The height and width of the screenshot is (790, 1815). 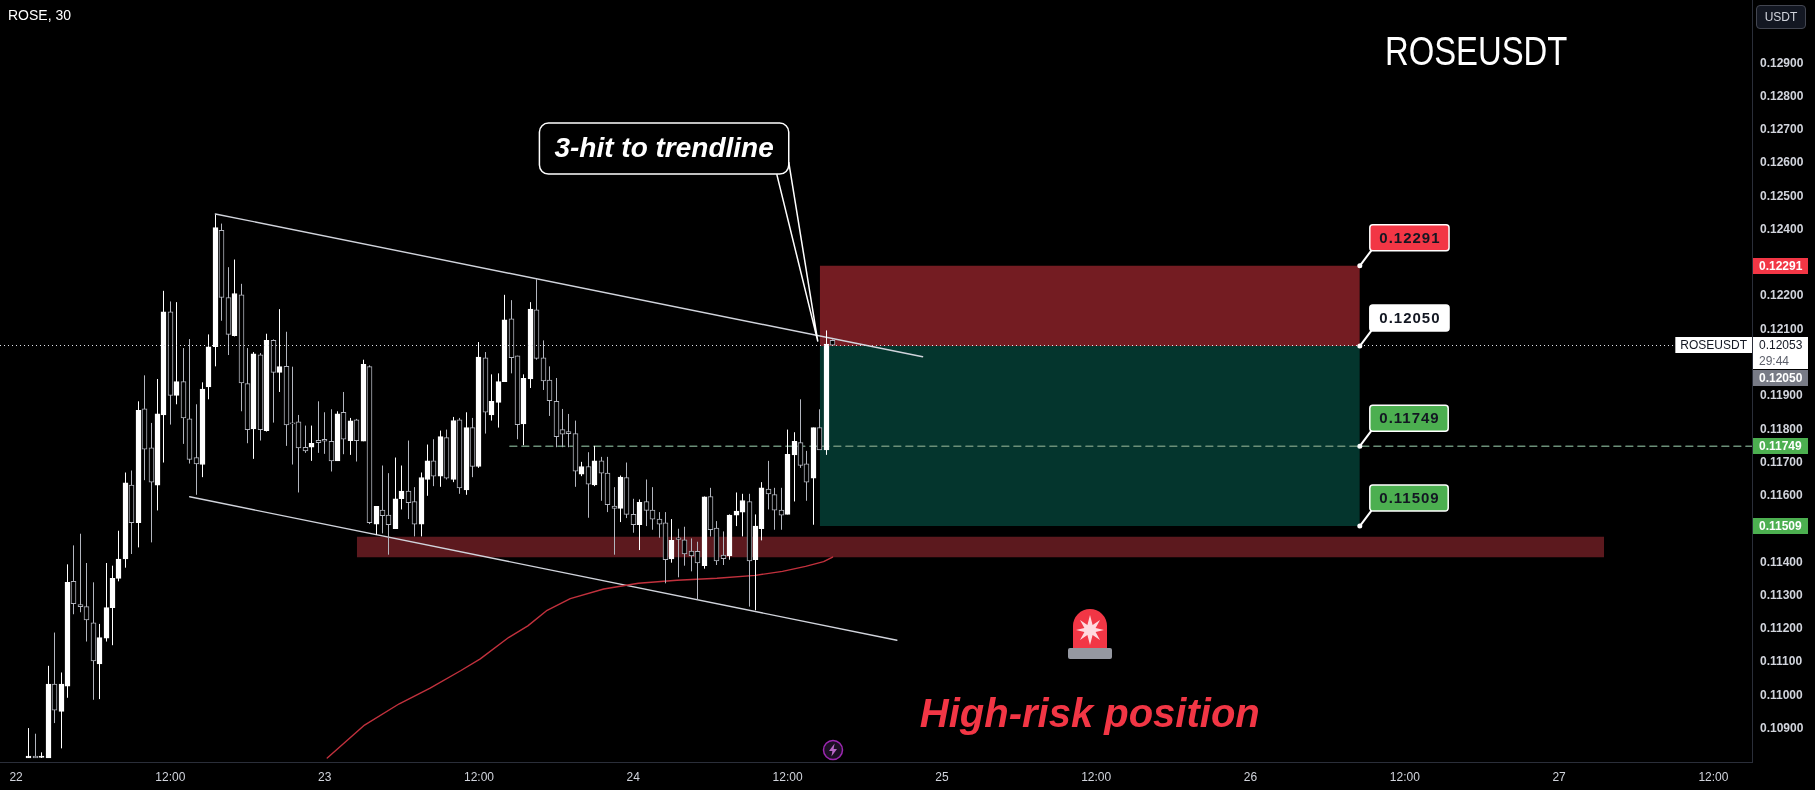 I want to click on annotation: High-risk position, so click(x=1089, y=713).